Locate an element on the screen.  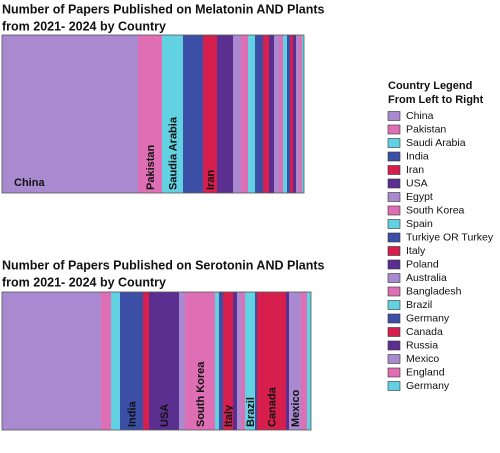
legend-label: Pakistan is located at coordinates (426, 129).